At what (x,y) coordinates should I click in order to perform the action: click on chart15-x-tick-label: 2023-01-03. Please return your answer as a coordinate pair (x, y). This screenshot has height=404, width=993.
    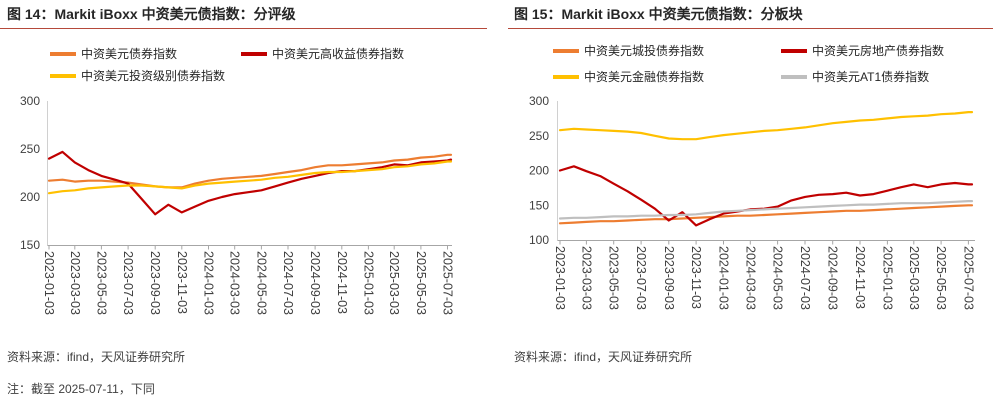
    Looking at the image, I should click on (560, 278).